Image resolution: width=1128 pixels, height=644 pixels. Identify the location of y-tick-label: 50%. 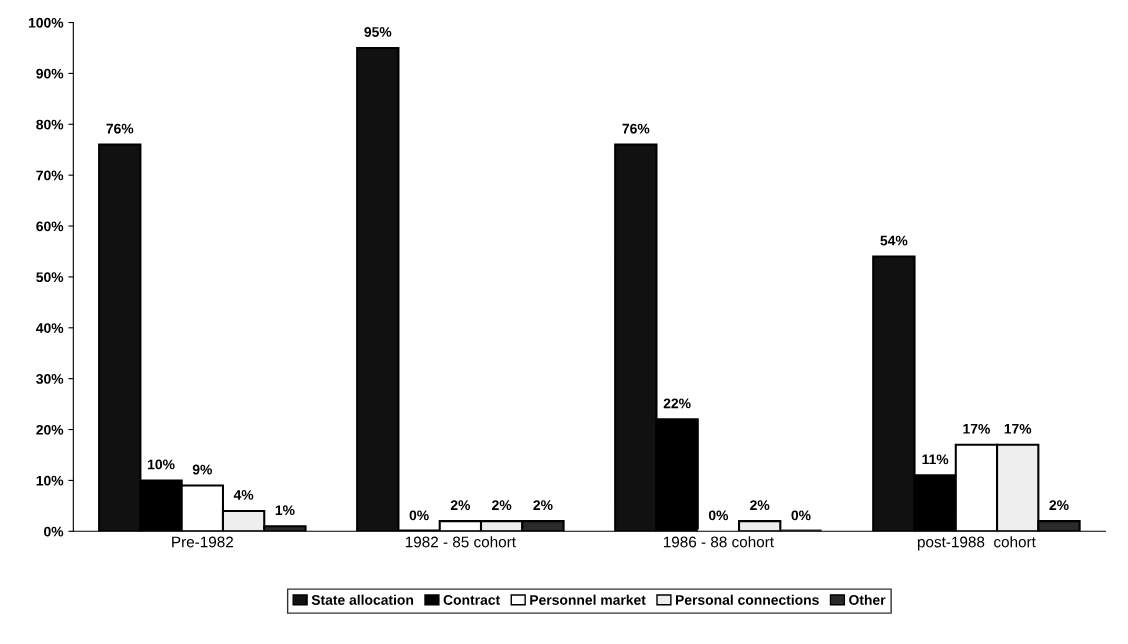
(50, 277).